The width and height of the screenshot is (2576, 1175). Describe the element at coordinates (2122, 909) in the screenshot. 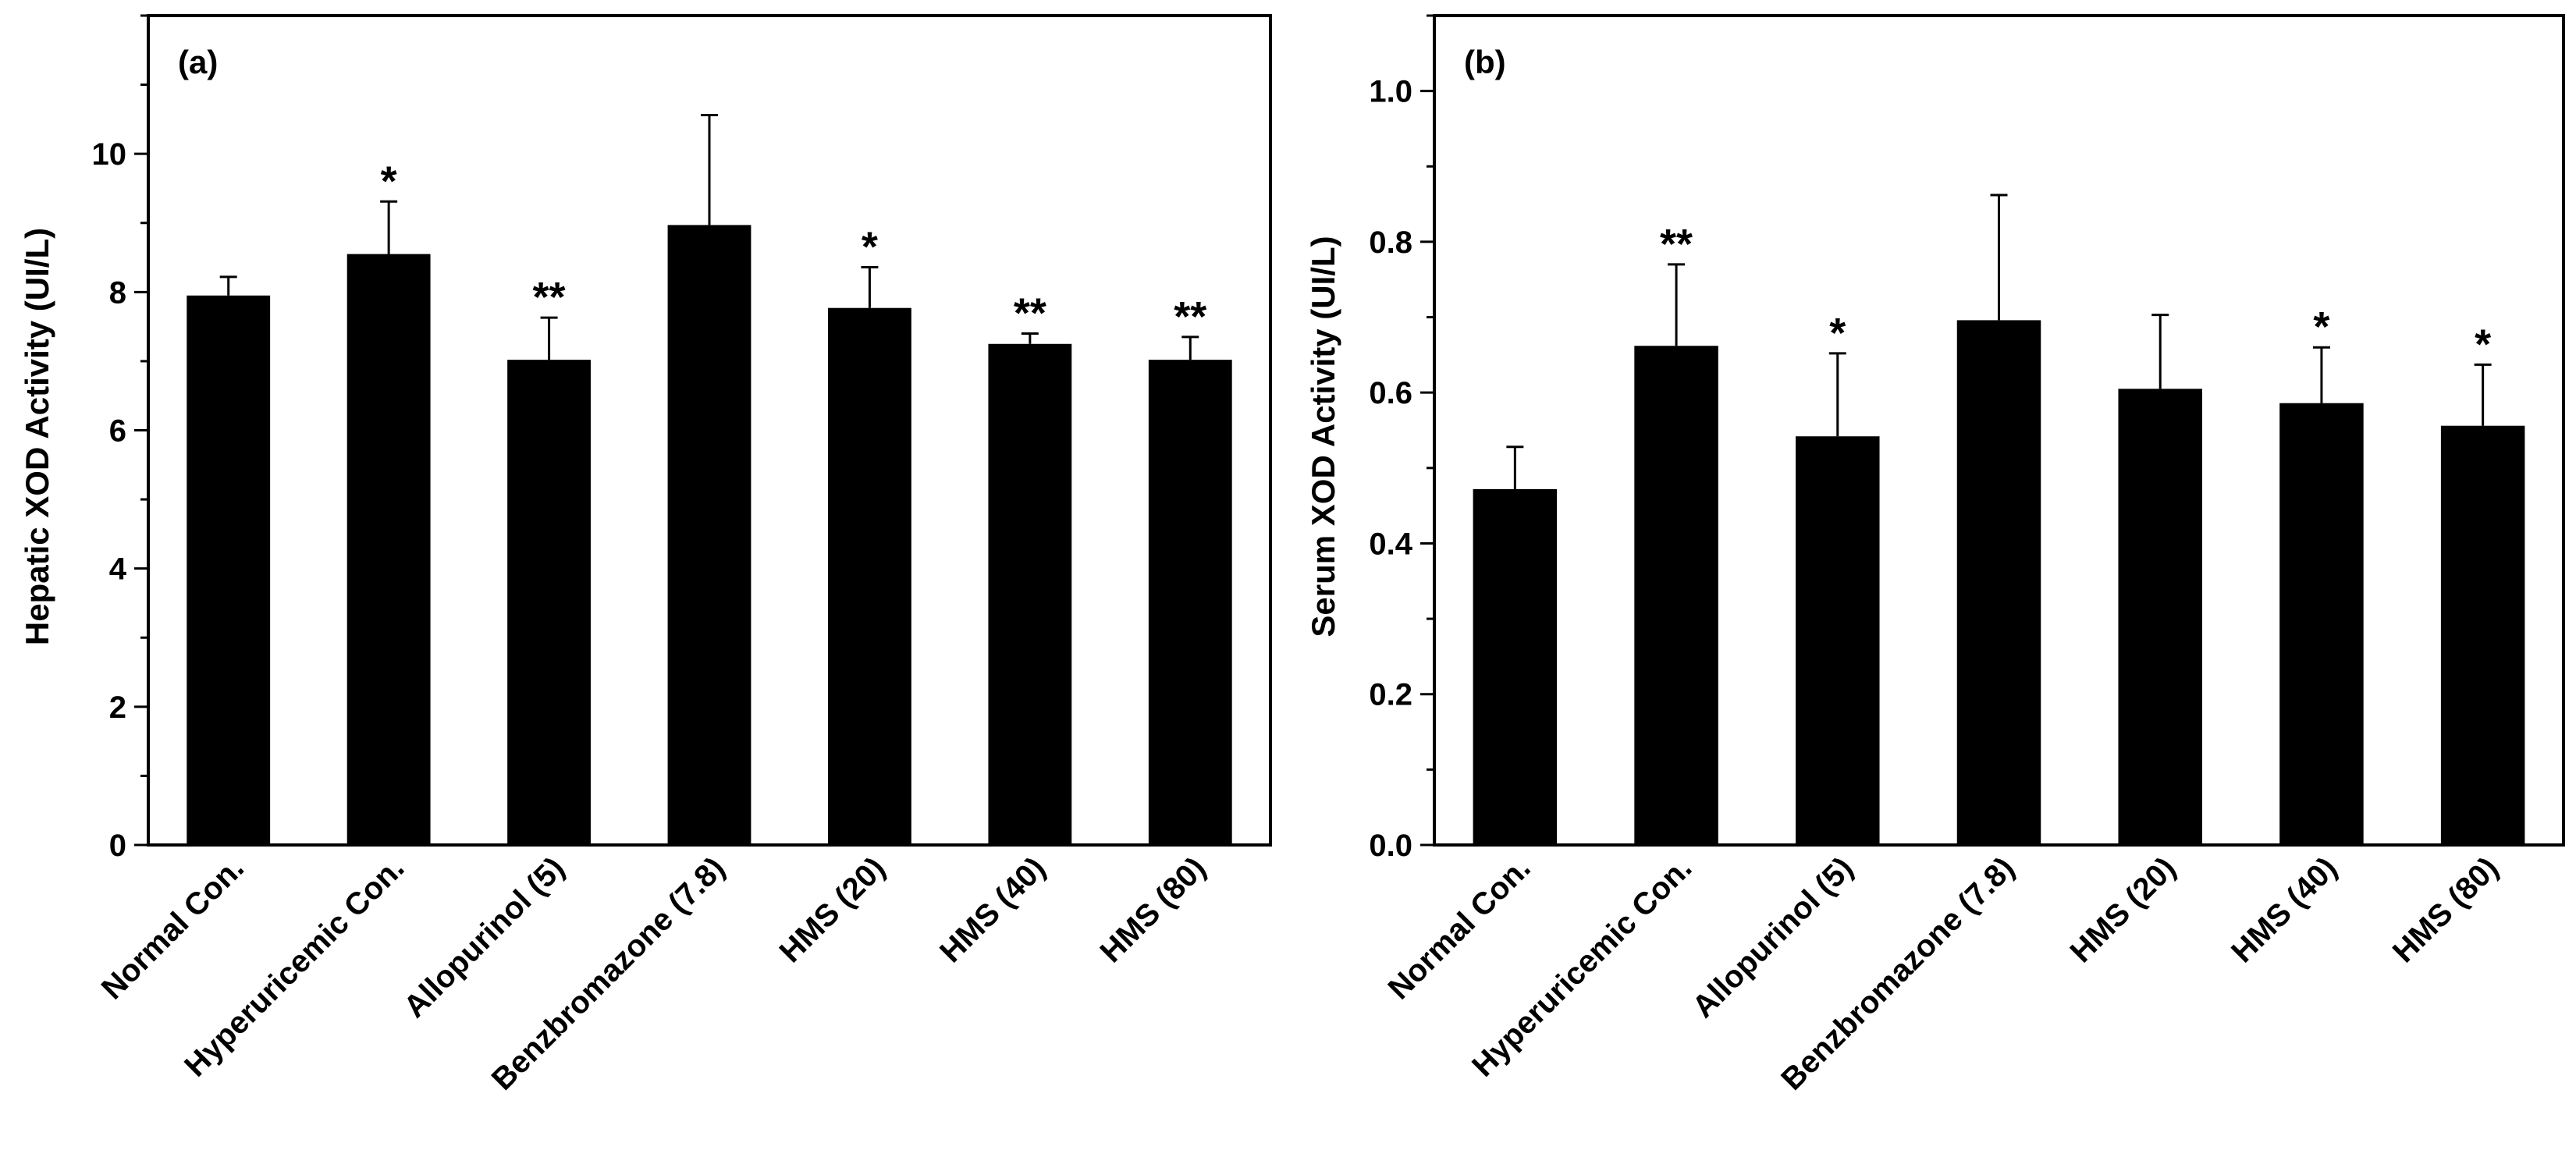

I see `category-label-b-4: HMS (20)` at that location.